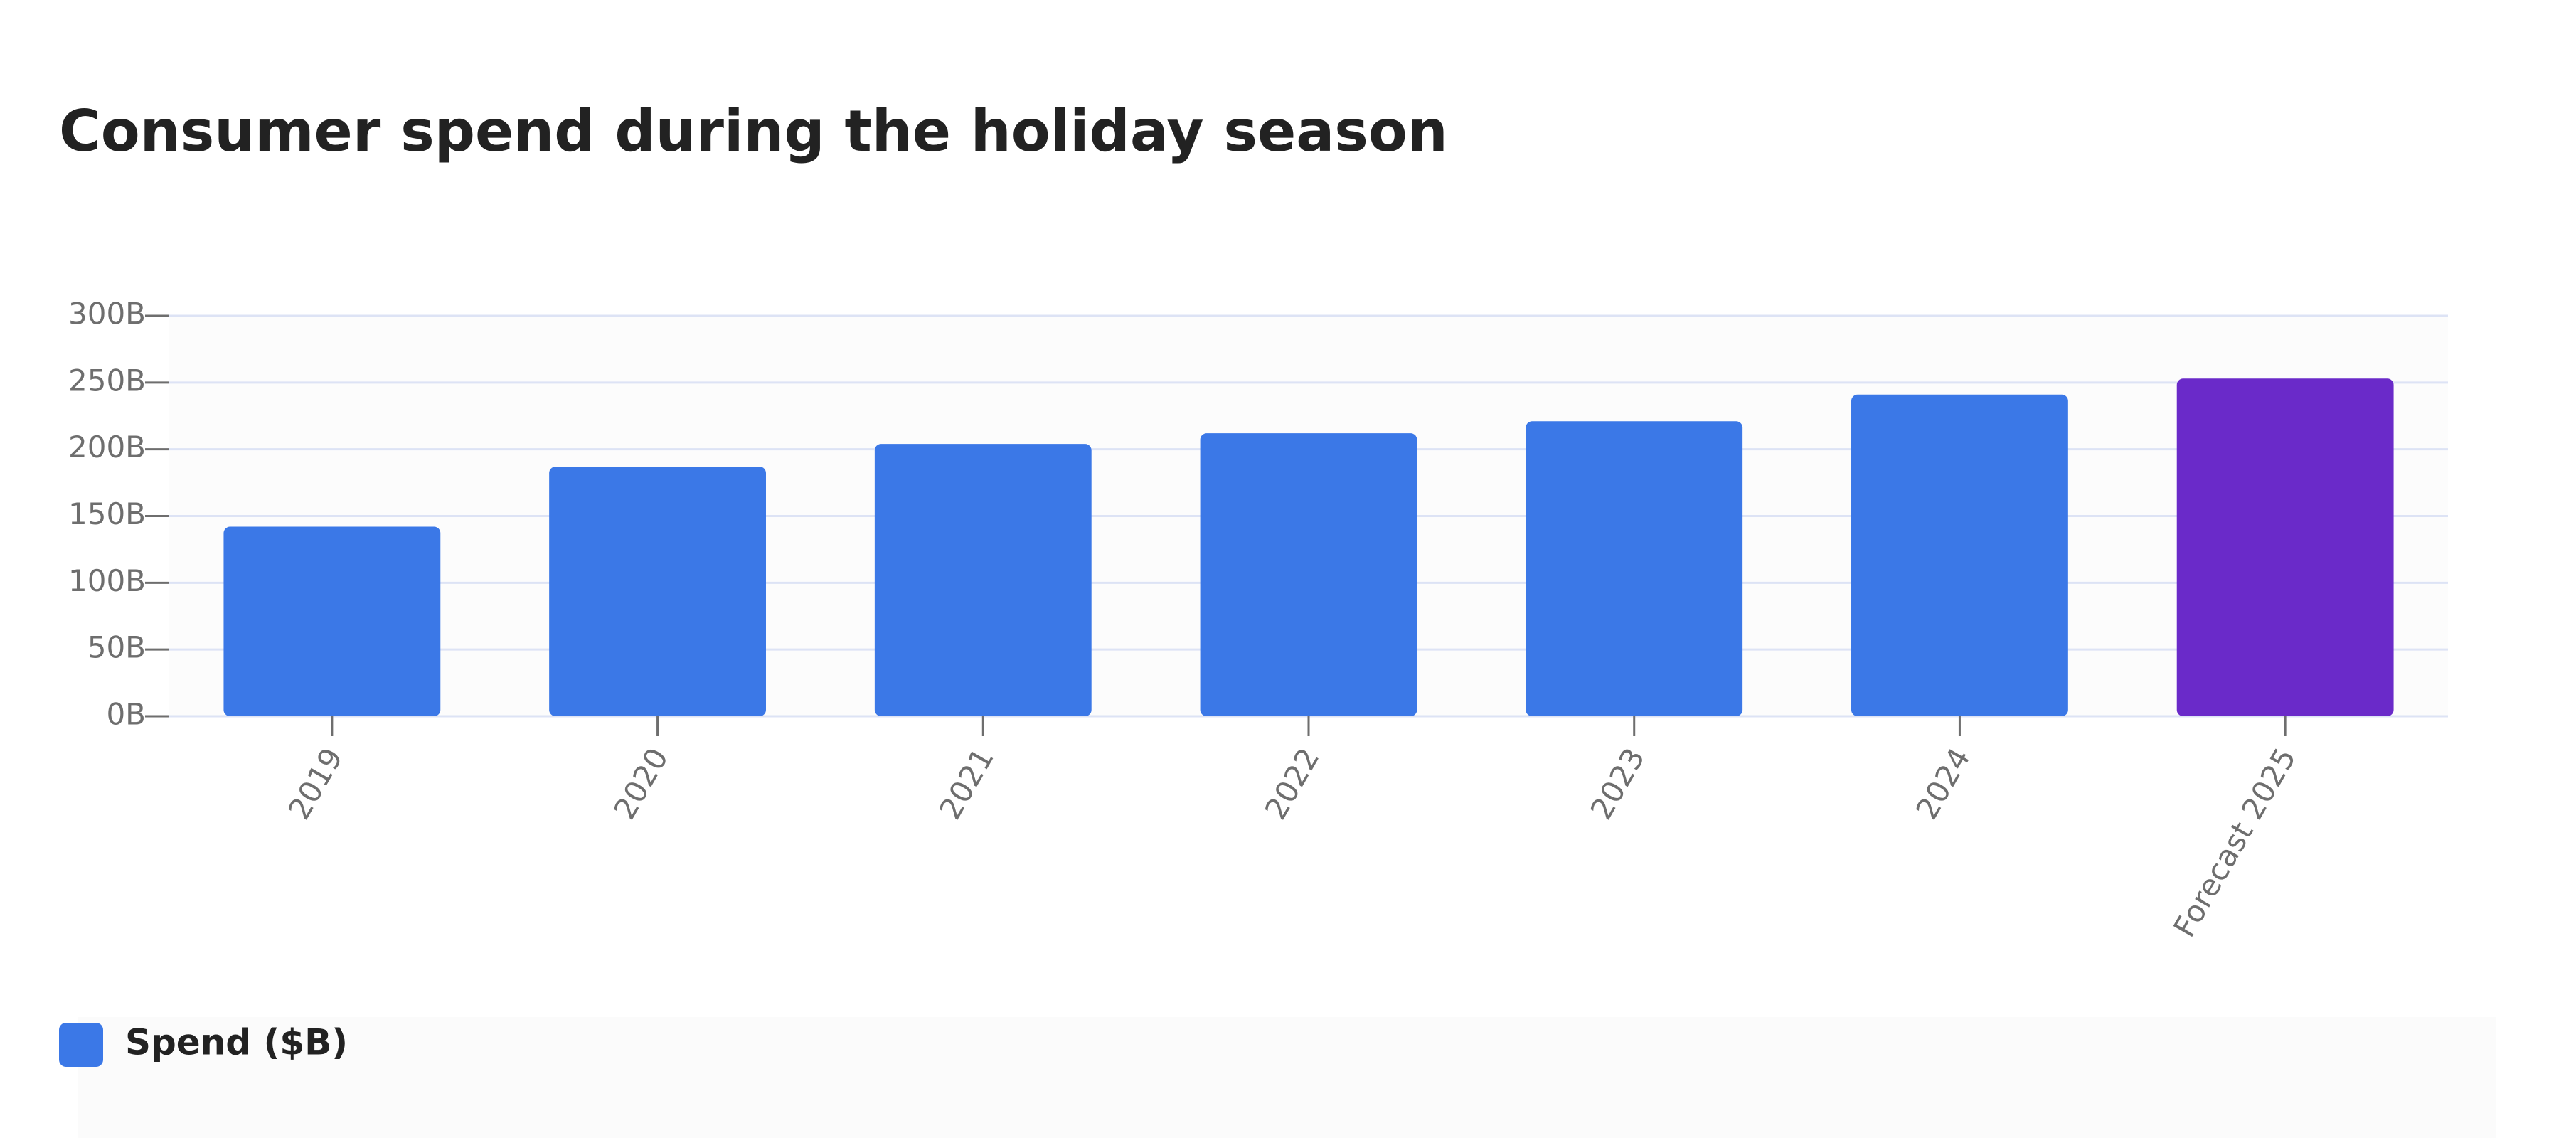 The width and height of the screenshot is (2576, 1138). Describe the element at coordinates (753, 131) in the screenshot. I see `chart-title: Consumer spend during the holiday season` at that location.